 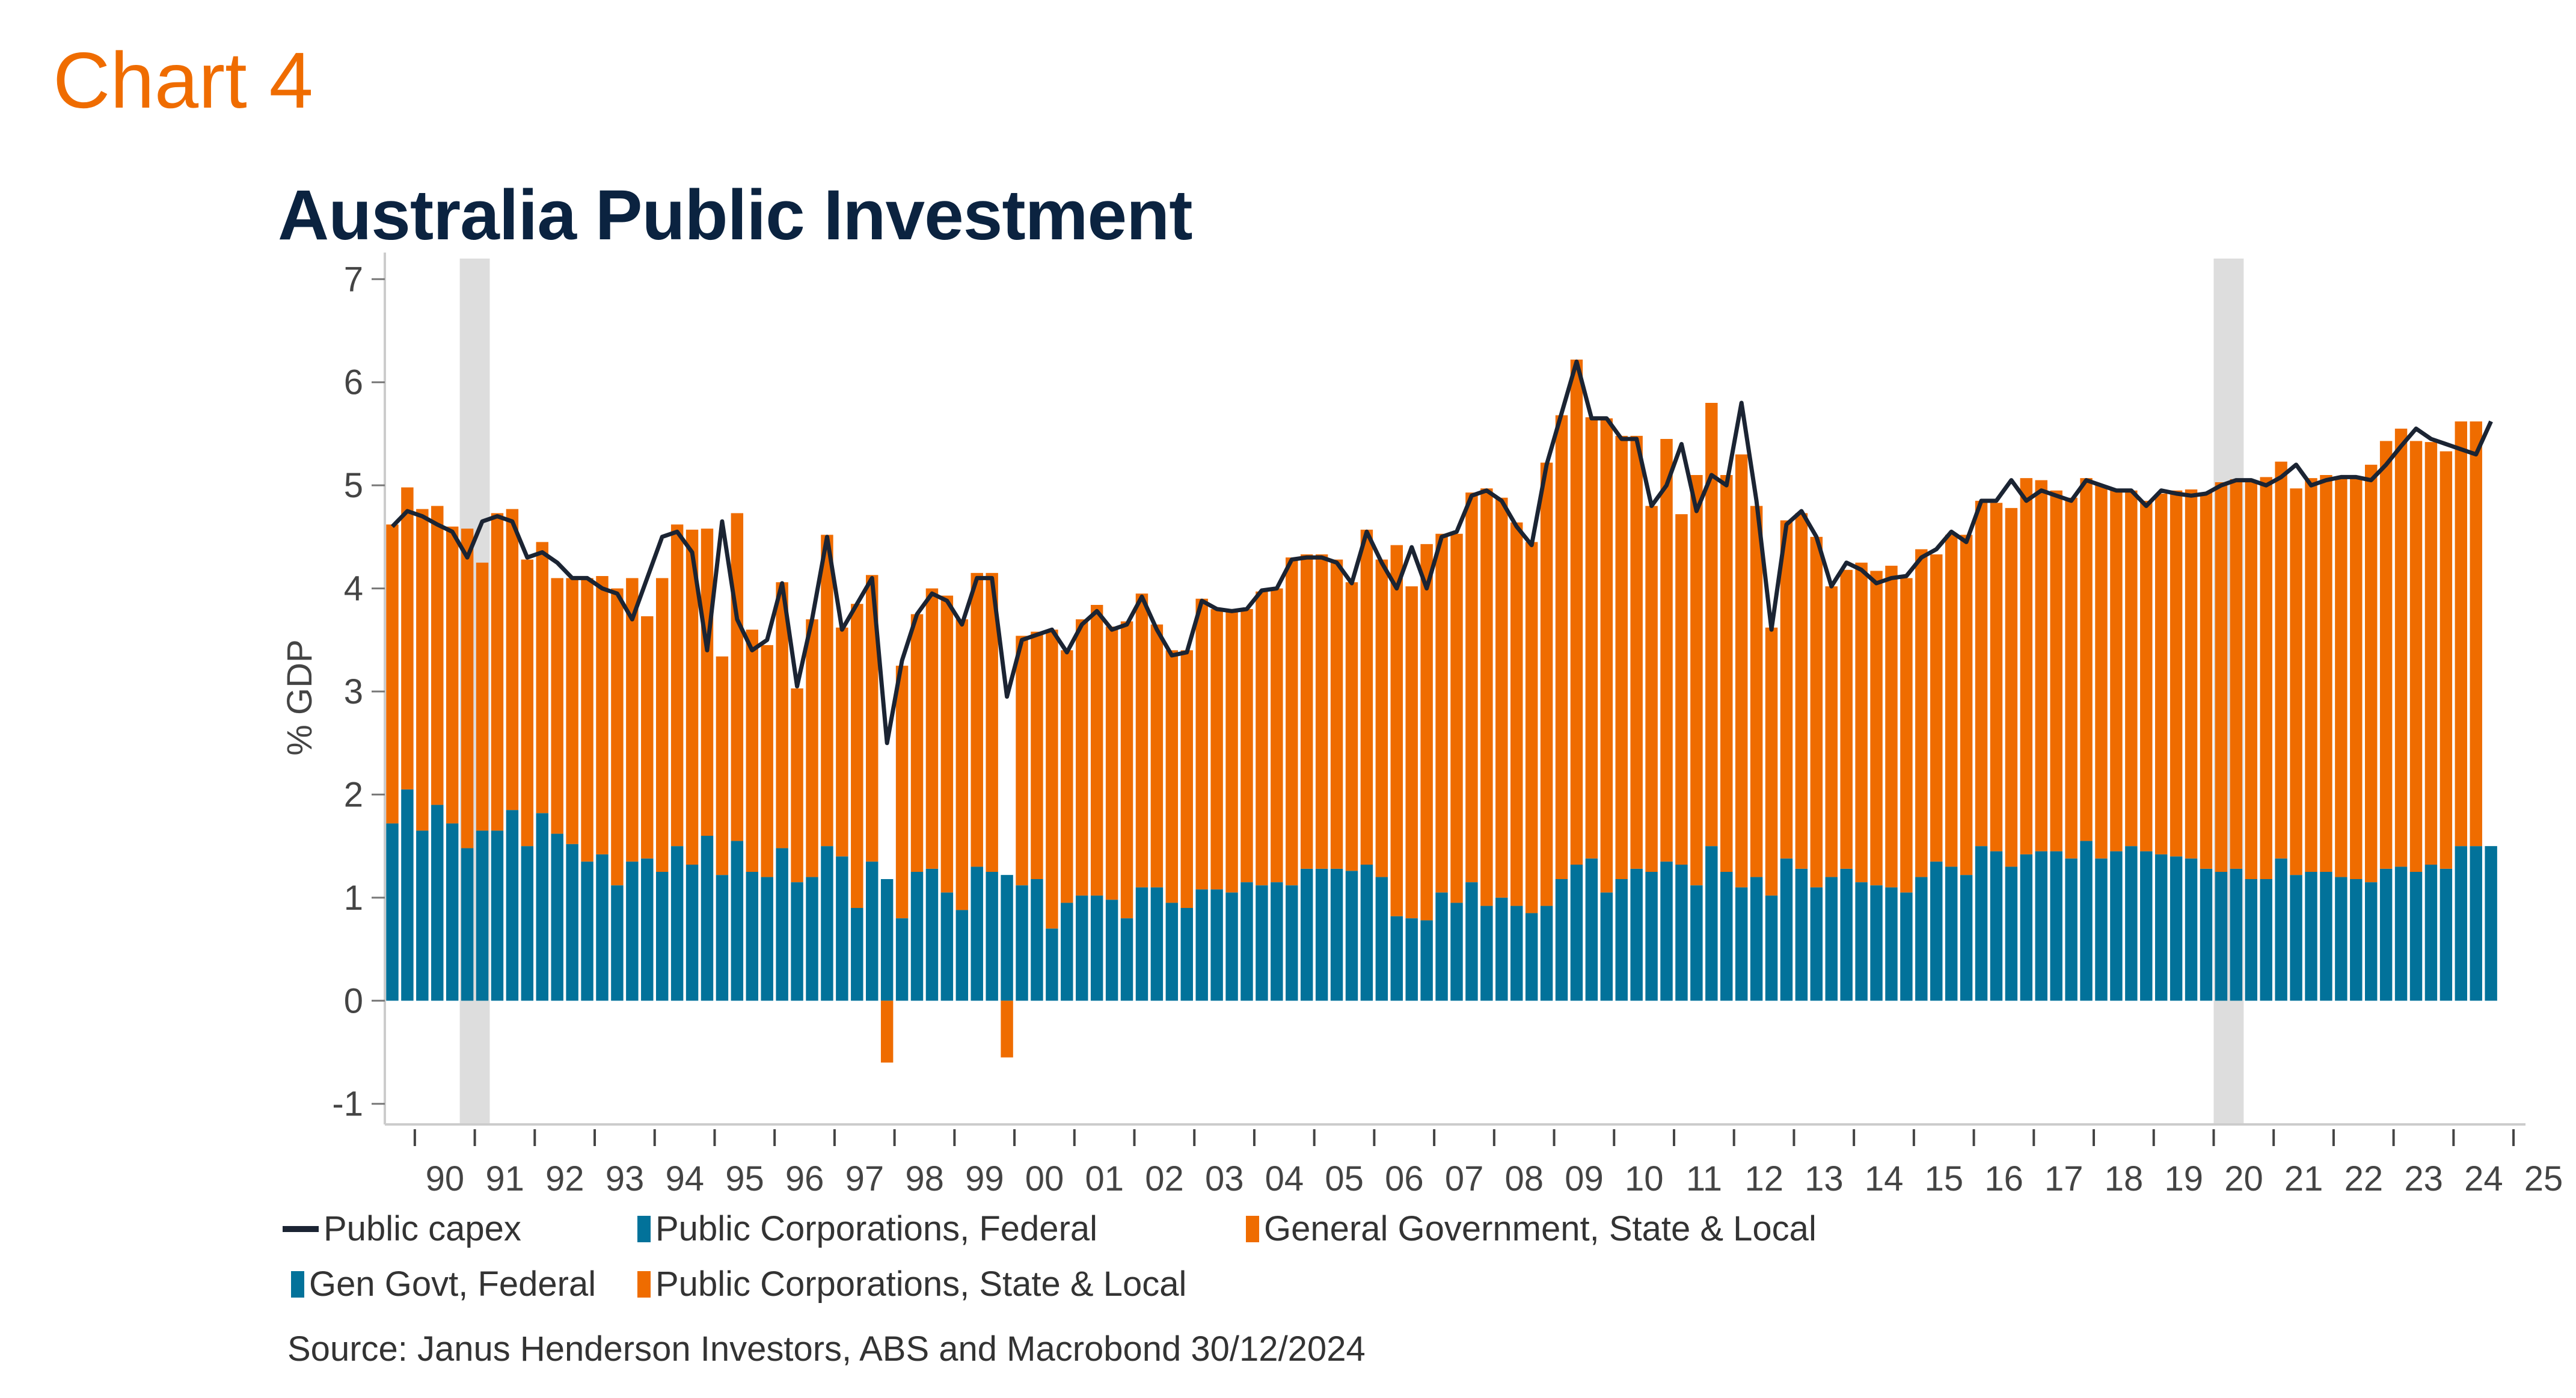 What do you see at coordinates (924, 1178) in the screenshot?
I see `x-tick-label: 98` at bounding box center [924, 1178].